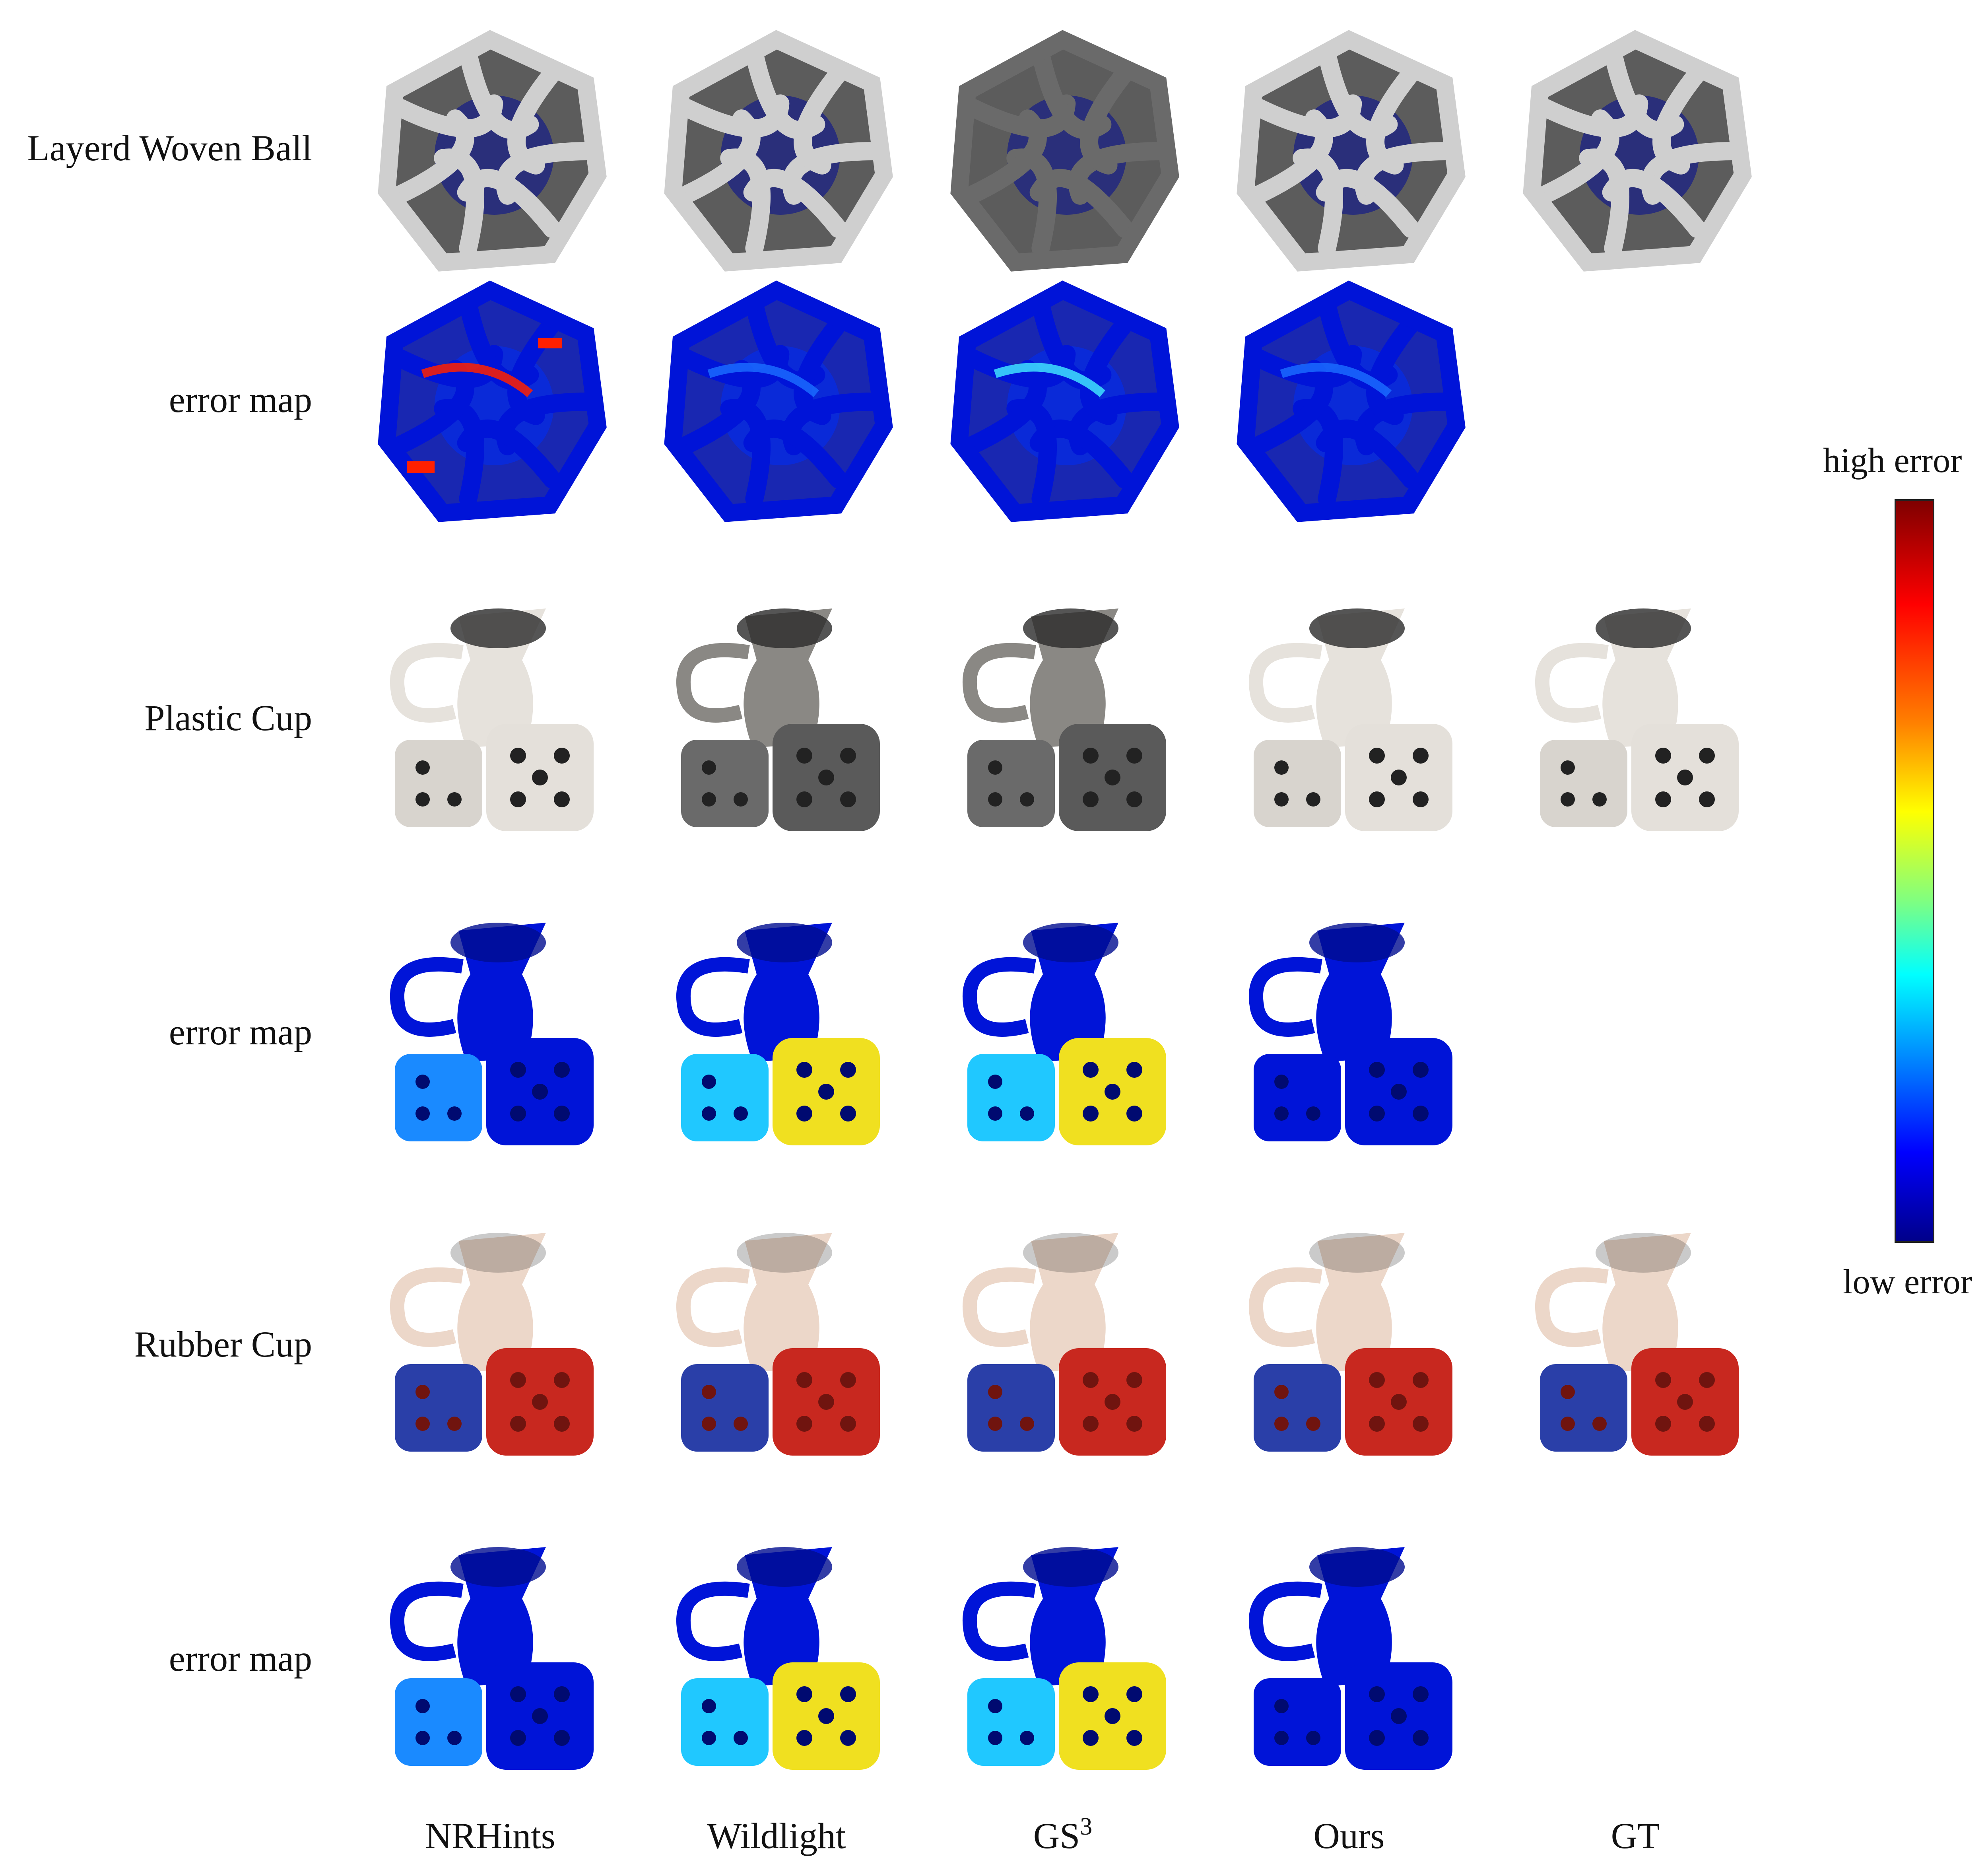 Image resolution: width=1988 pixels, height=1866 pixels. What do you see at coordinates (1635, 1836) in the screenshot?
I see `col-label-gt: GT` at bounding box center [1635, 1836].